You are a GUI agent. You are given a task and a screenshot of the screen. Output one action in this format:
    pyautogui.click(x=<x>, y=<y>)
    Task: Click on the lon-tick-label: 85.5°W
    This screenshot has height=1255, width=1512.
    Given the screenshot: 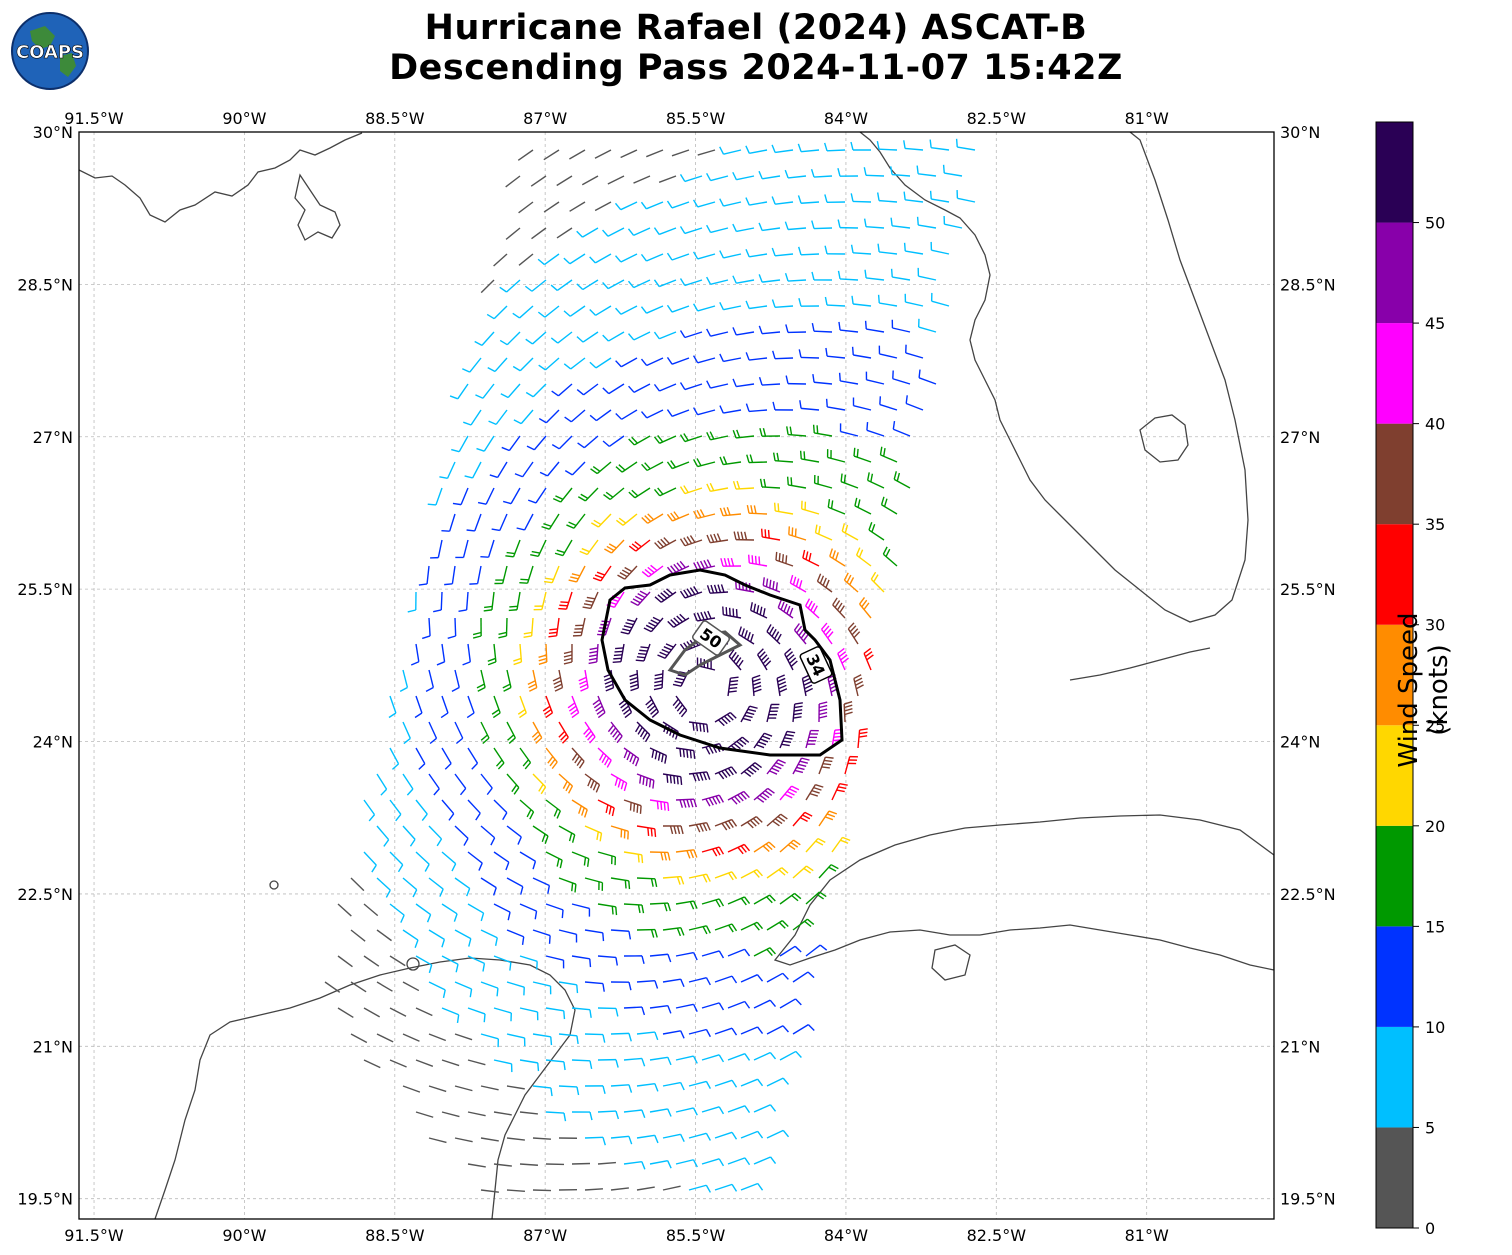 What is the action you would take?
    pyautogui.click(x=696, y=1235)
    